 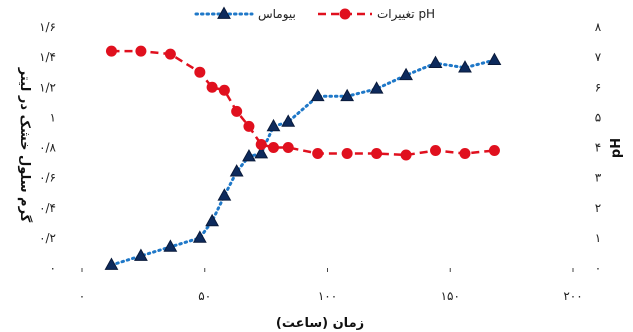 I want to click on legend-ph-label: تغییرات pH, so click(x=406, y=14).